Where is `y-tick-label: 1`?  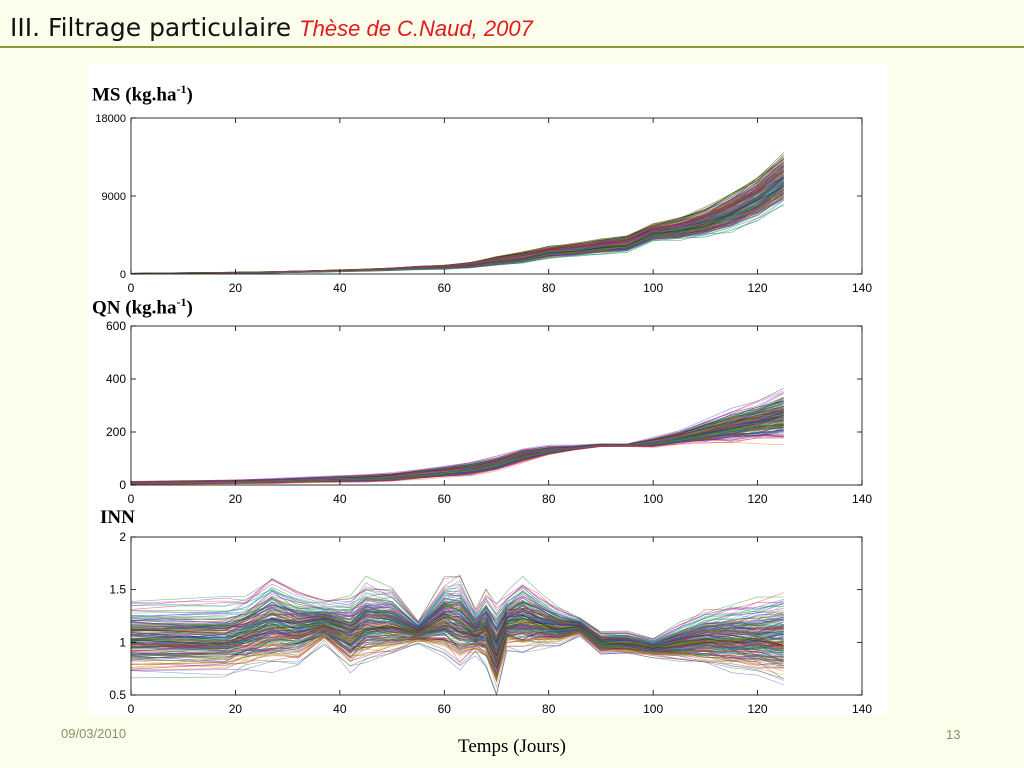
y-tick-label: 1 is located at coordinates (122, 642).